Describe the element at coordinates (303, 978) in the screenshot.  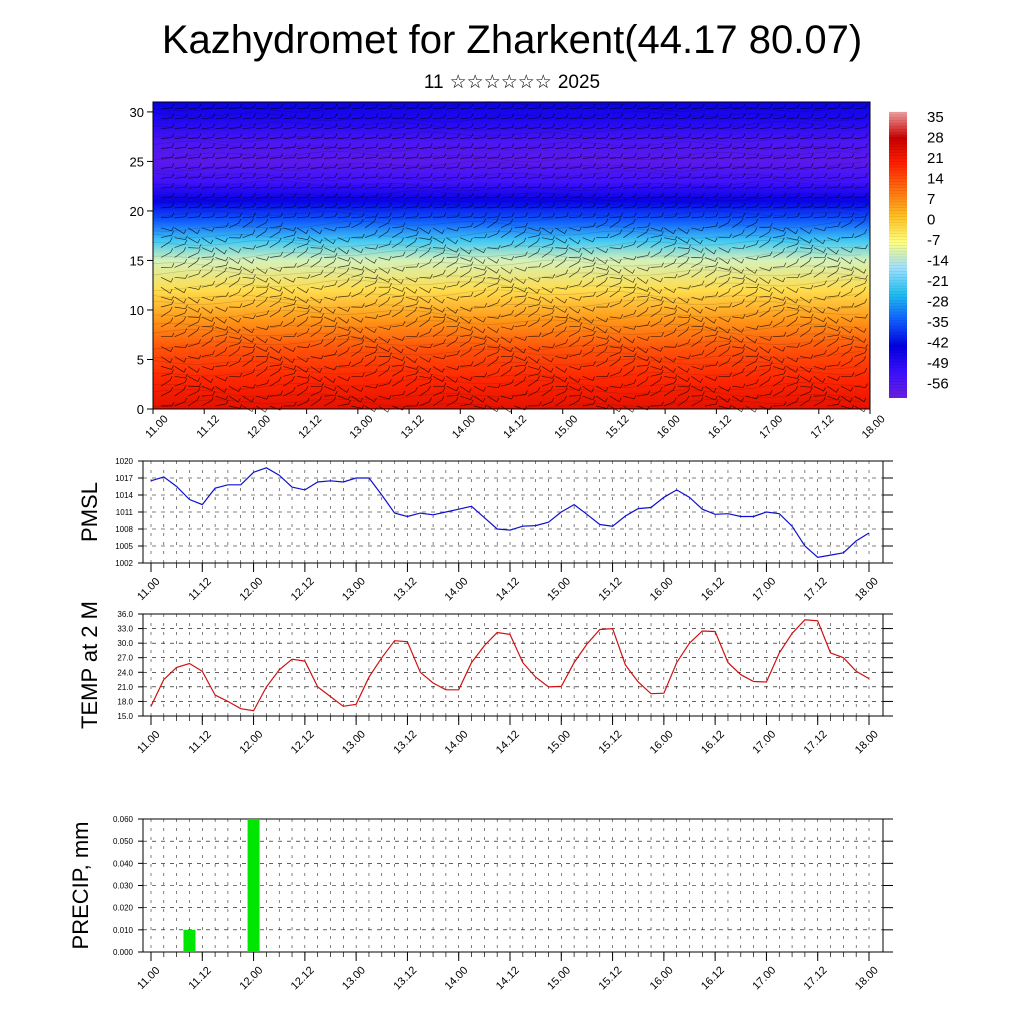
I see `x-tick-label: 12.12` at that location.